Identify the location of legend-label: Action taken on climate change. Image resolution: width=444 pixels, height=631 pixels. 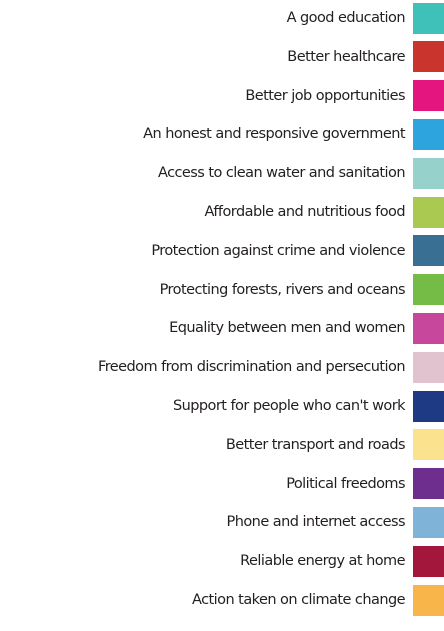
(299, 600).